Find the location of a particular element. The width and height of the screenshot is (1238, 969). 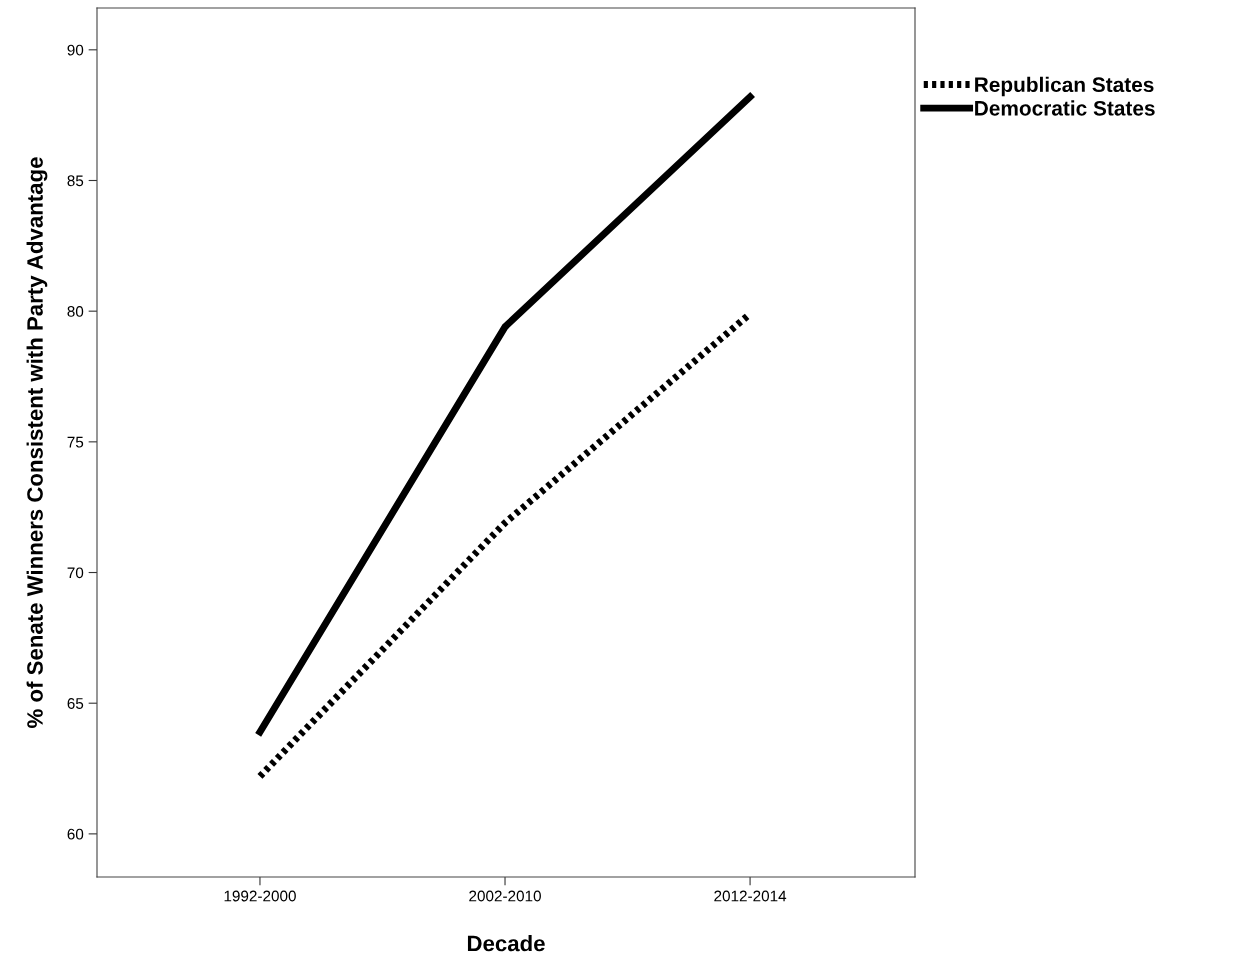

y-tick-label: 80 is located at coordinates (75, 311).